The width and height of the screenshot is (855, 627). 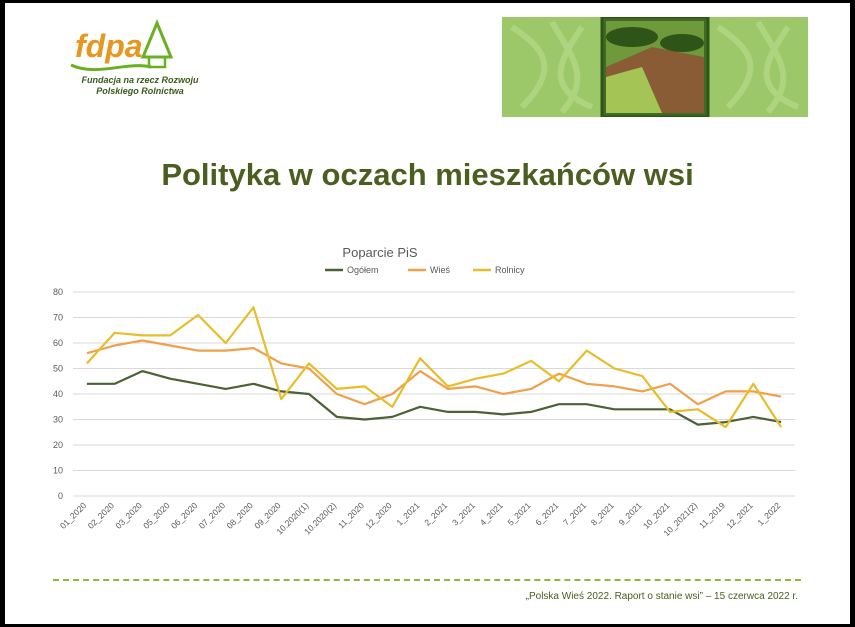 I want to click on y-tick-label: 60, so click(x=58, y=343).